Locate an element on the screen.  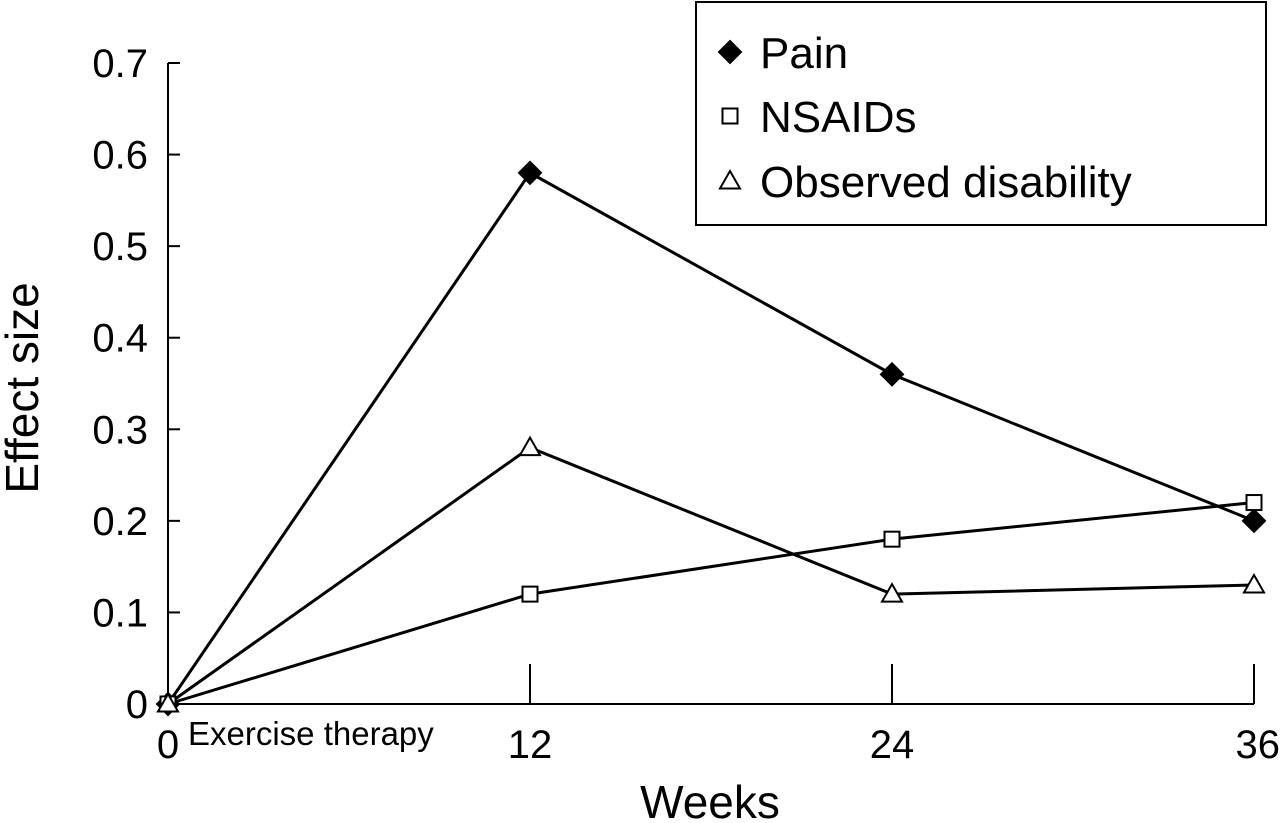
y-tick-label: 0.5 is located at coordinates (120, 247).